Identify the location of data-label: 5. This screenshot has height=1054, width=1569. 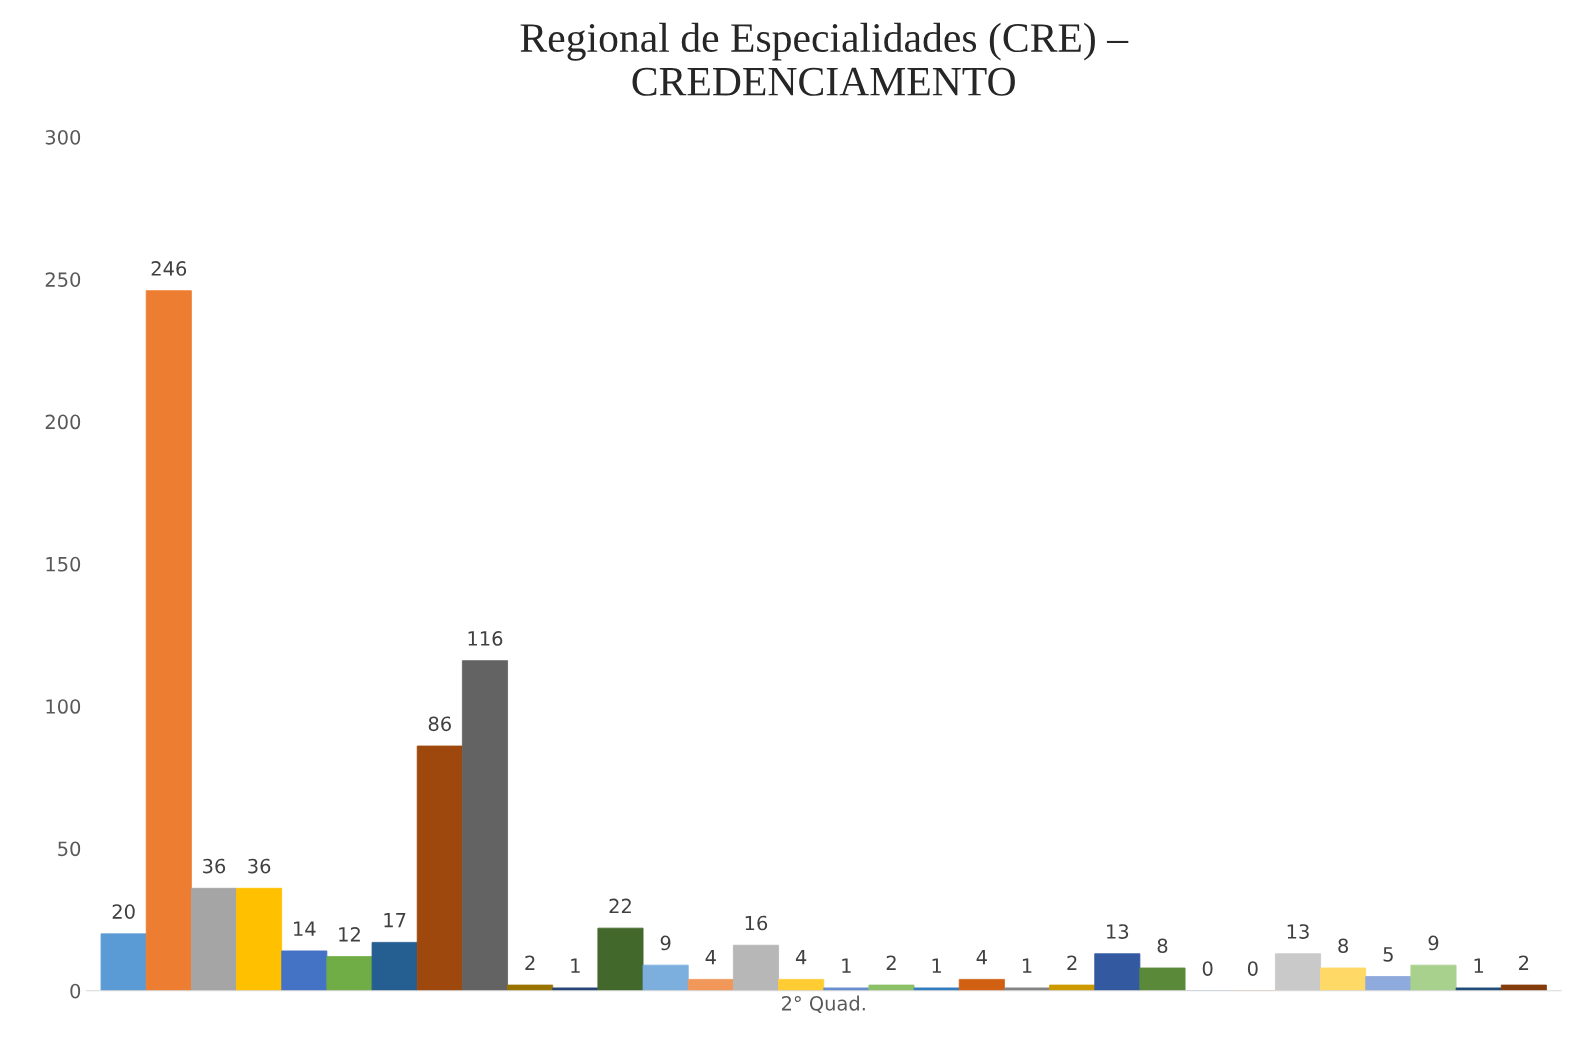
(1388, 954).